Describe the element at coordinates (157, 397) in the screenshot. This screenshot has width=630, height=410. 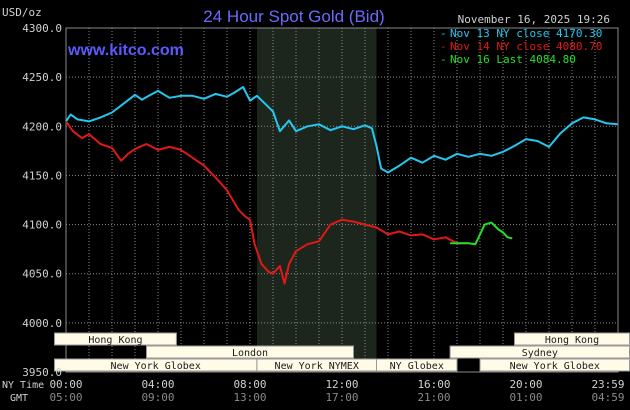
I see `x-tick-label-gmt: 09:00` at that location.